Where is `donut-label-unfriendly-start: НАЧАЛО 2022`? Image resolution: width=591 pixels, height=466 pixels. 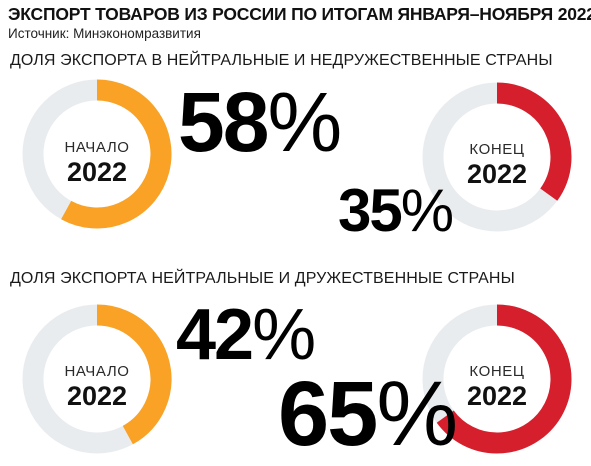
donut-label-unfriendly-start: НАЧАЛО 2022 is located at coordinates (97, 163).